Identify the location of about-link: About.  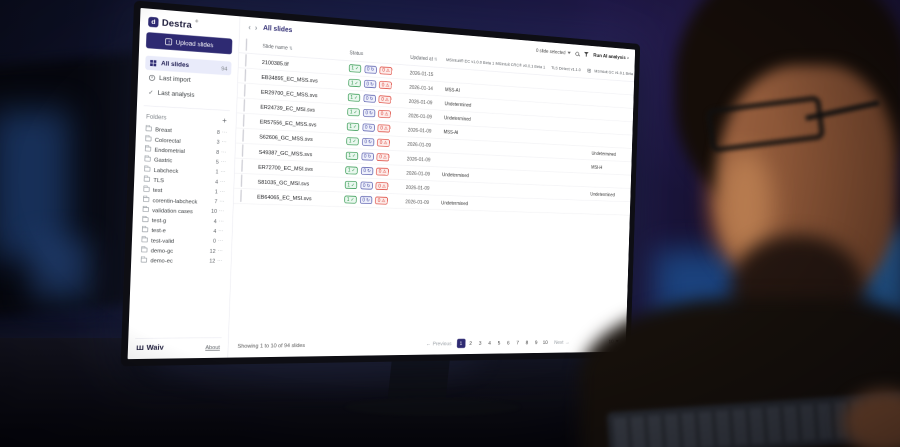
(213, 347).